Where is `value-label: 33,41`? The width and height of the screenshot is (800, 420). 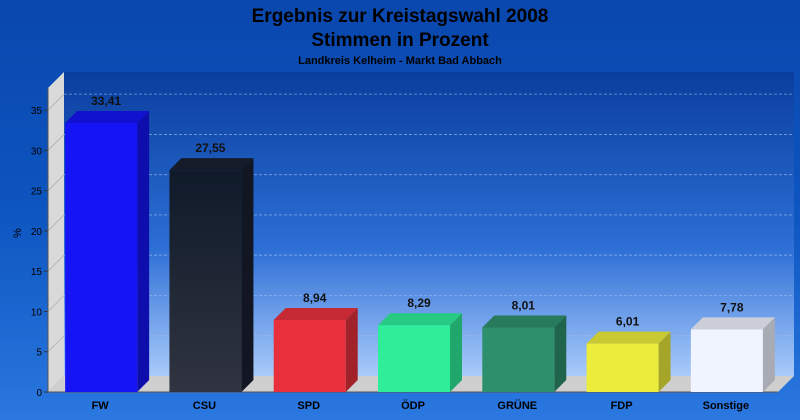 value-label: 33,41 is located at coordinates (106, 101).